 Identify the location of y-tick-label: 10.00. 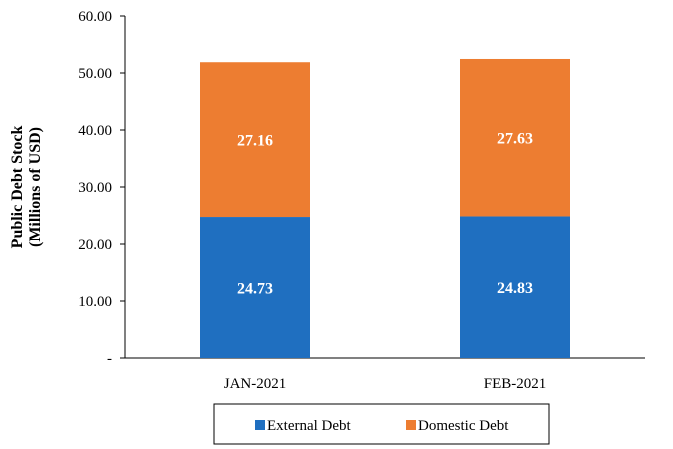
(95, 302).